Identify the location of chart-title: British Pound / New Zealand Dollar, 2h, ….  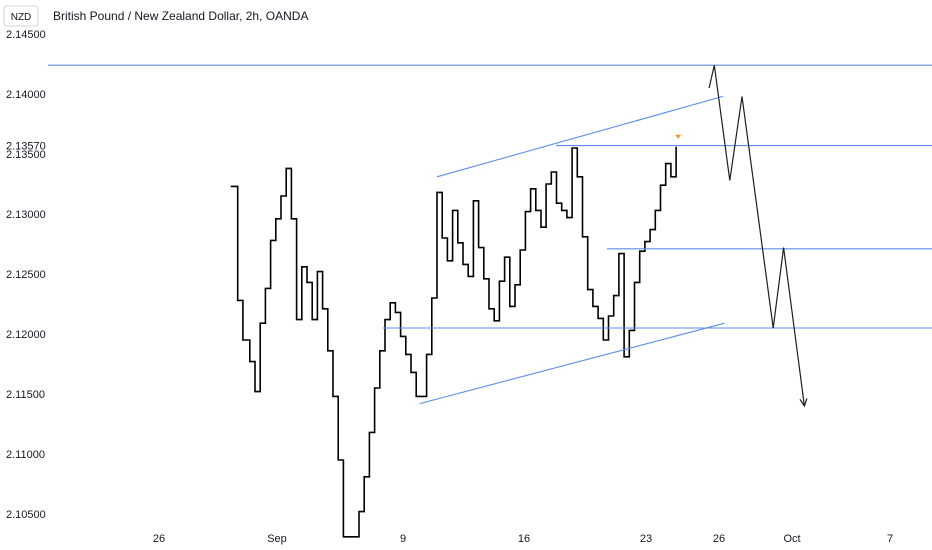
(180, 16).